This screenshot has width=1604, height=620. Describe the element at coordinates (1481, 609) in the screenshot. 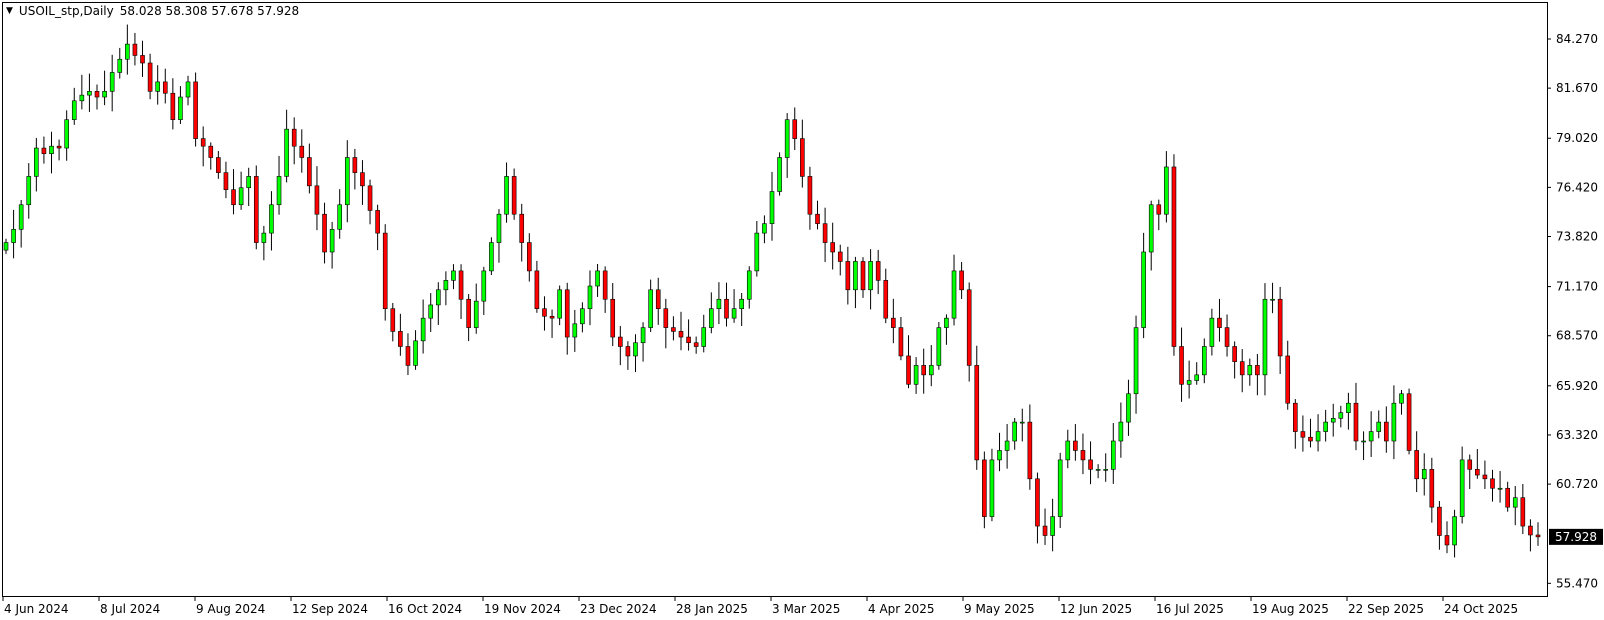

I see `date-tick-label: 24 Oct 2025` at that location.